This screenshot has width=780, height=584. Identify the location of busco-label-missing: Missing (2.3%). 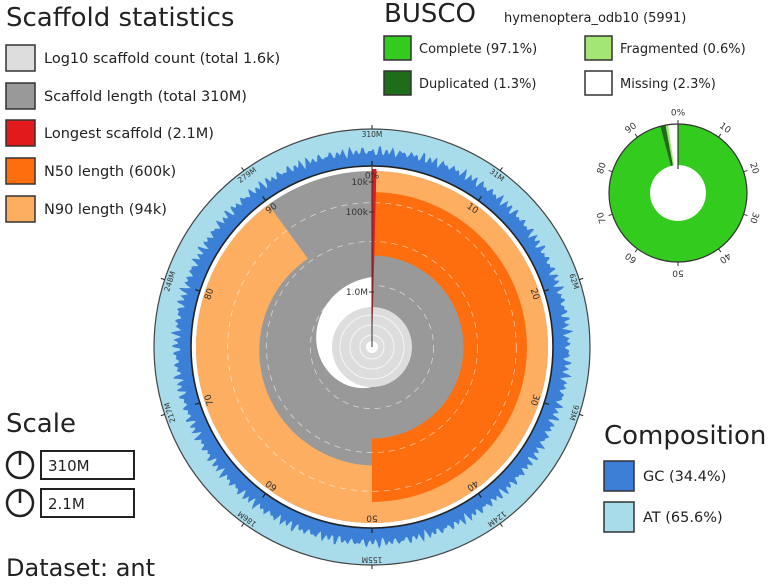
(668, 84).